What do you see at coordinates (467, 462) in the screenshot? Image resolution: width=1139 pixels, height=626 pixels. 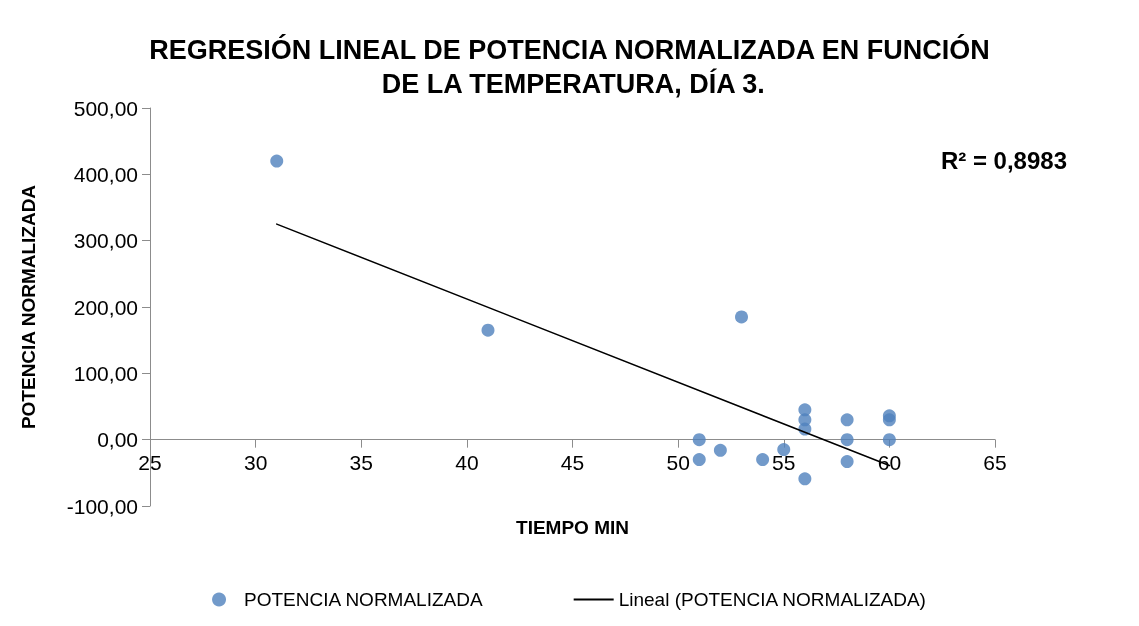 I see `x-tick-label: 40` at bounding box center [467, 462].